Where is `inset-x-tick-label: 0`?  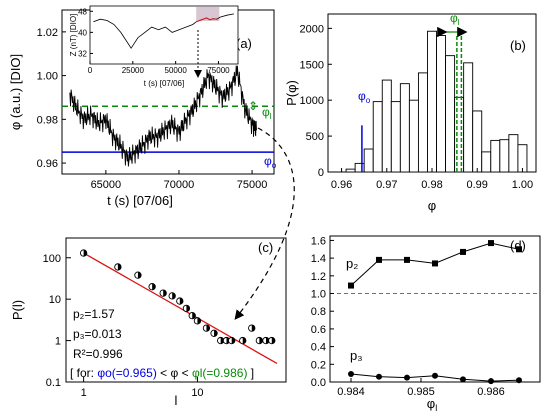 inset-x-tick-label: 0 is located at coordinates (90, 70).